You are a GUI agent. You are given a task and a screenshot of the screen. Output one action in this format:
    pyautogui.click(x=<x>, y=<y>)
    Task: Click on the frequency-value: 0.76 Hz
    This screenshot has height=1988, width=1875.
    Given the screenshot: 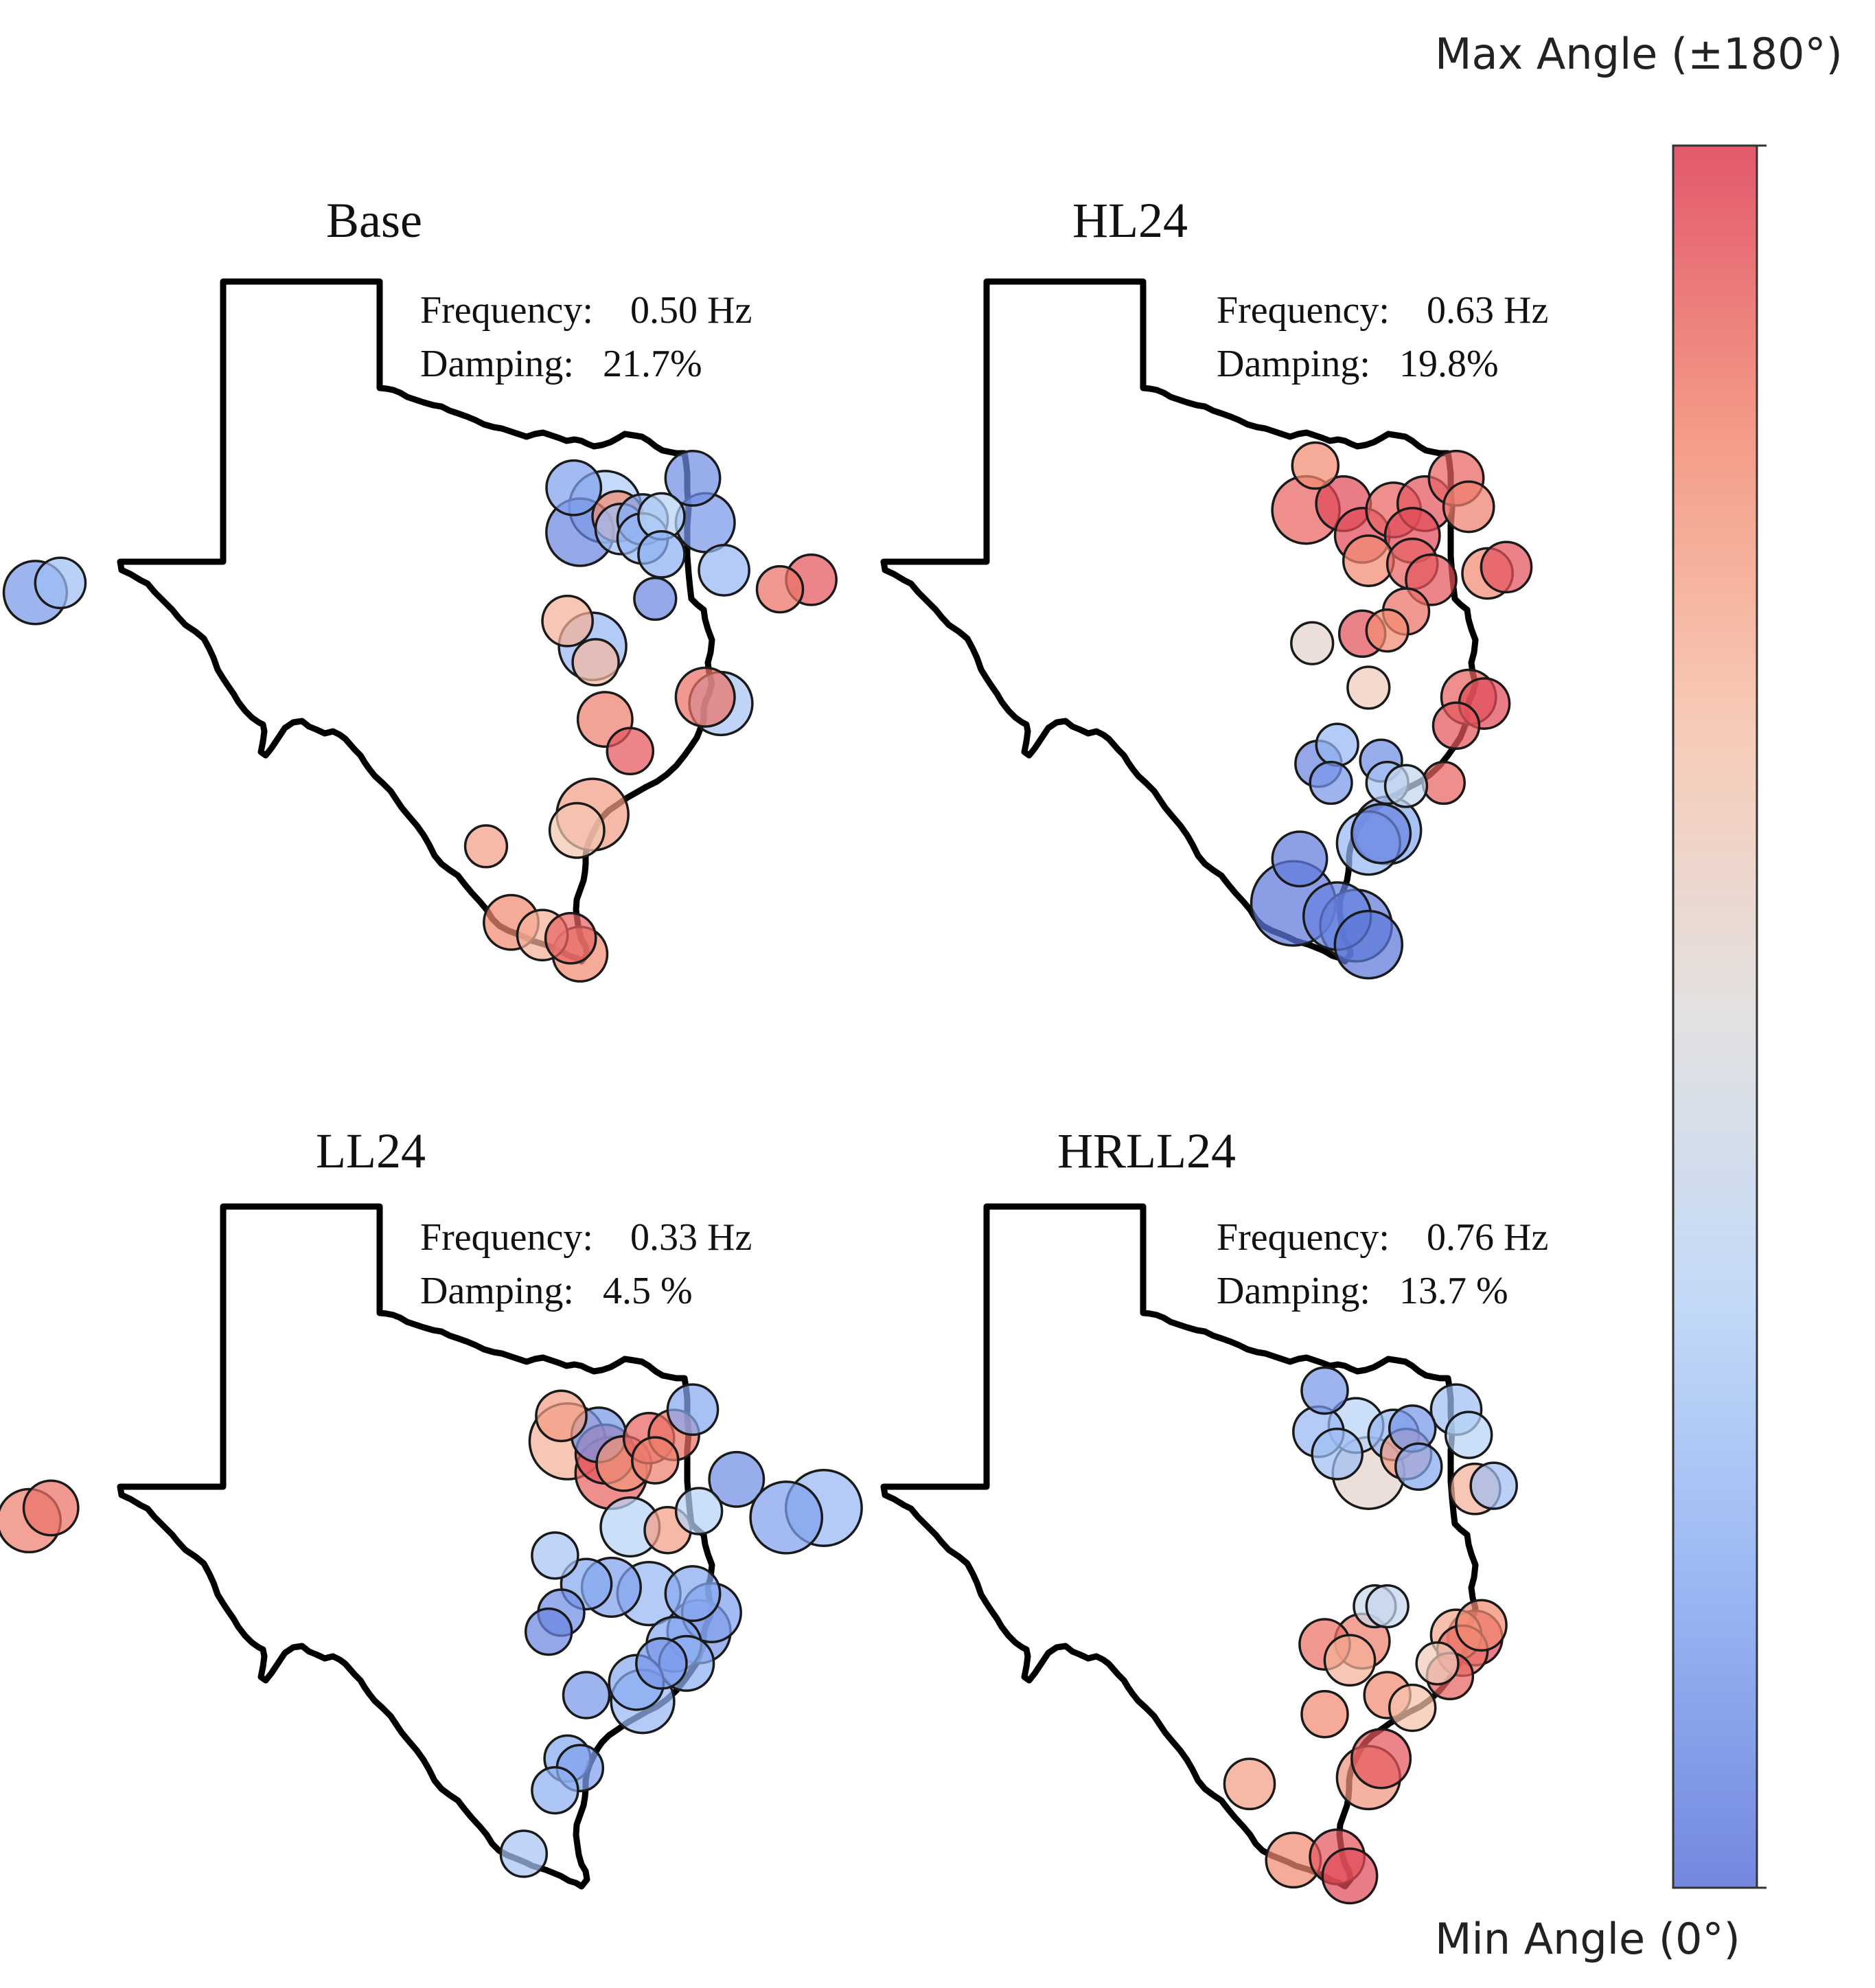 What is the action you would take?
    pyautogui.click(x=1487, y=1237)
    